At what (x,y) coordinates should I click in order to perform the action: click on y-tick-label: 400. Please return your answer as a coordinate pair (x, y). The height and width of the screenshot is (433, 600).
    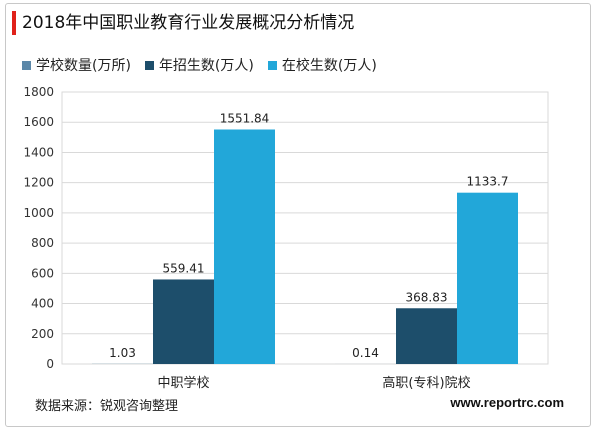
    Looking at the image, I should click on (42, 304).